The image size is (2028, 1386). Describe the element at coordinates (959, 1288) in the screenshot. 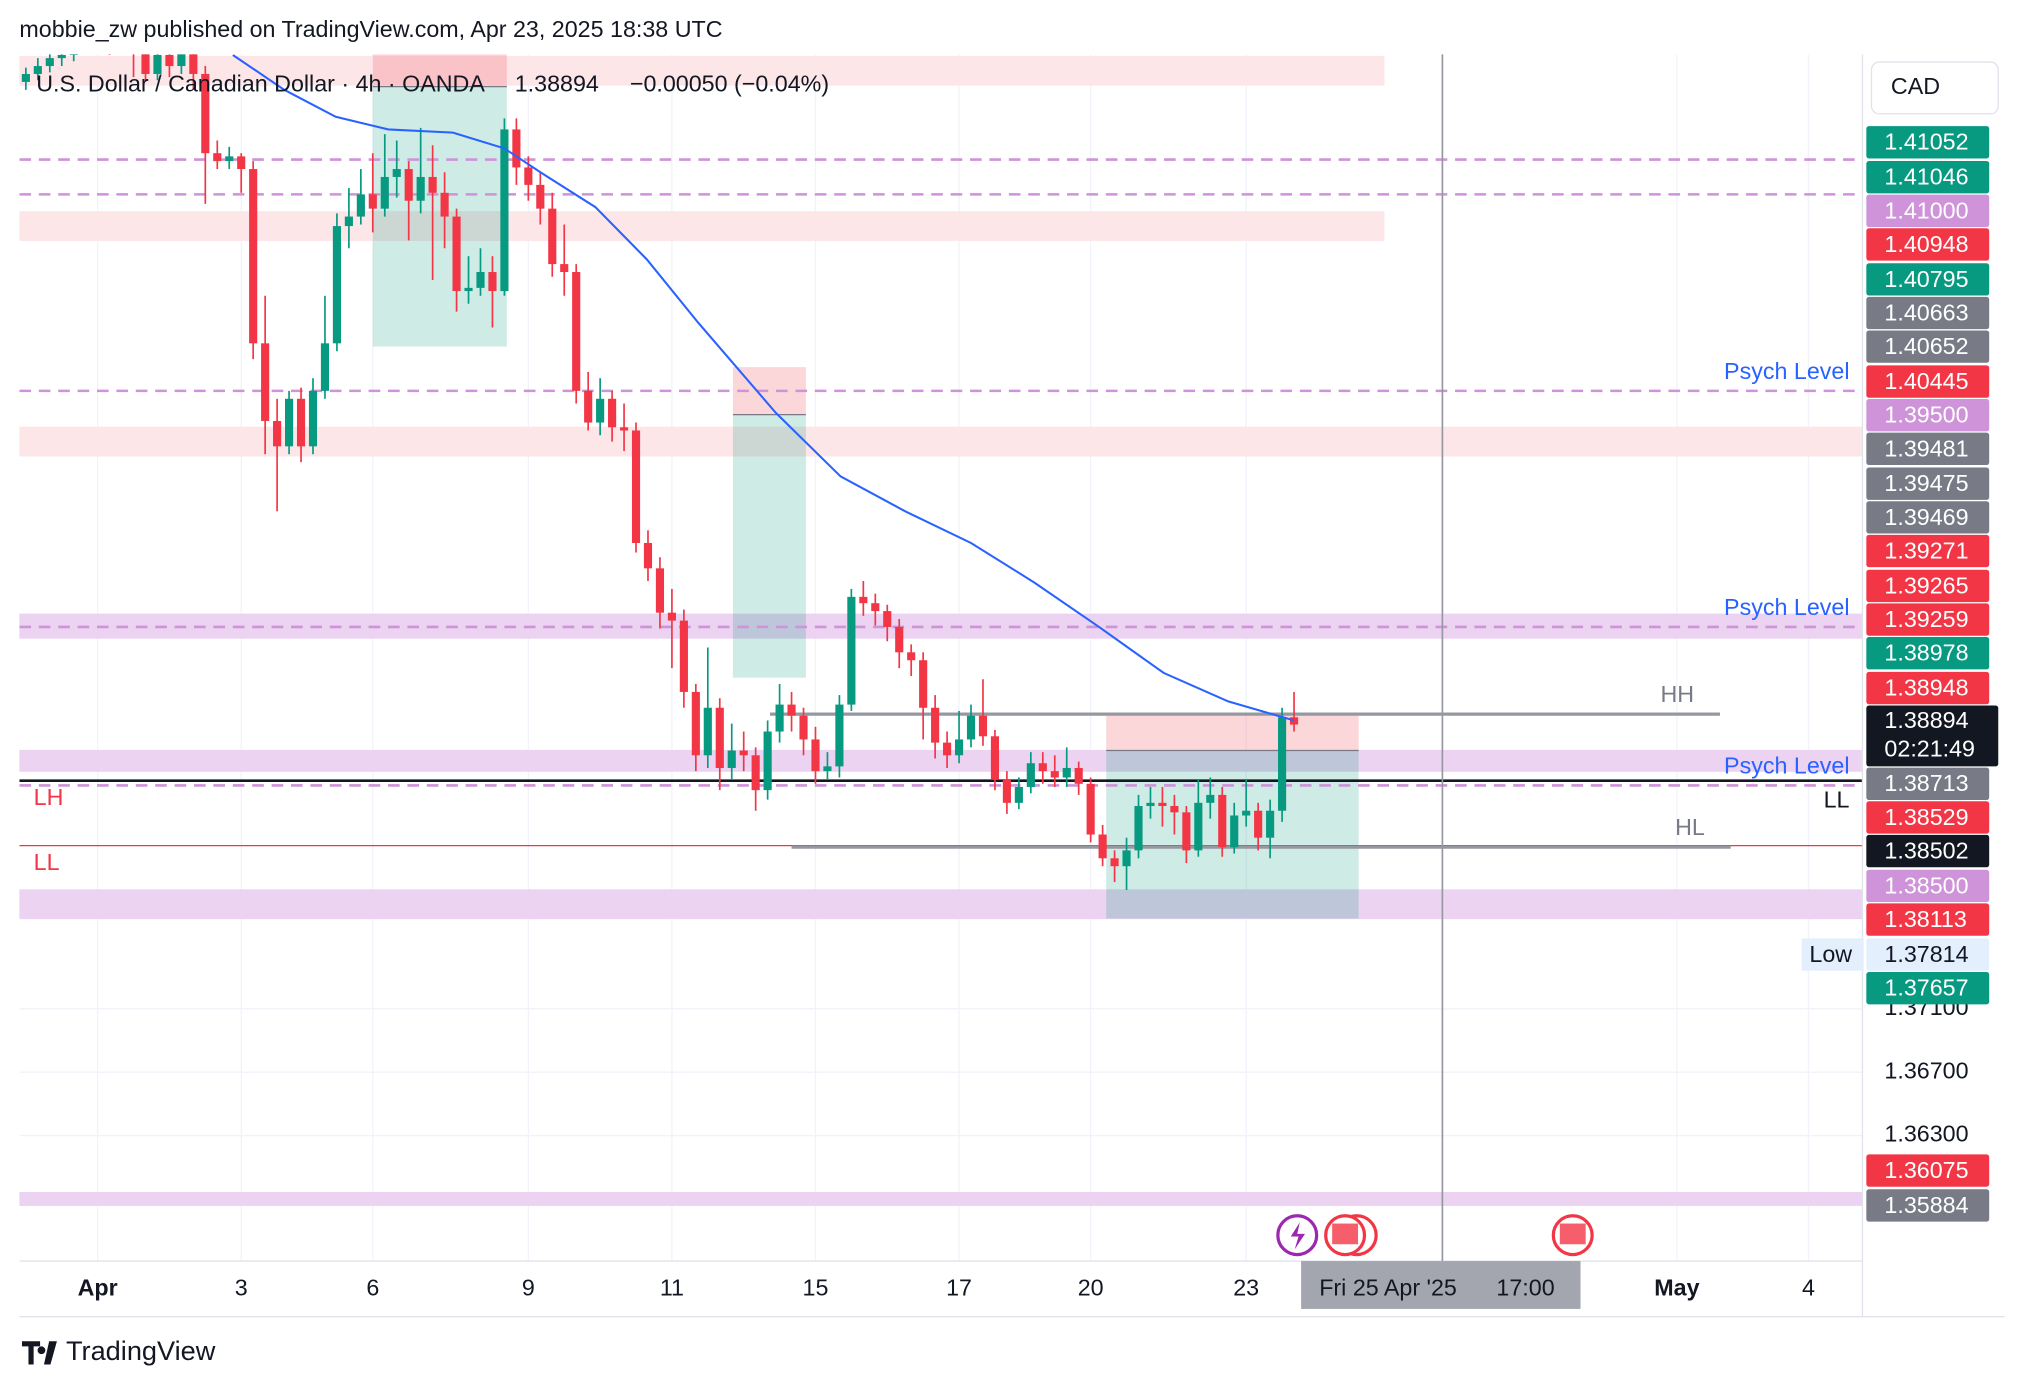

I see `x-tick-label: 17` at that location.